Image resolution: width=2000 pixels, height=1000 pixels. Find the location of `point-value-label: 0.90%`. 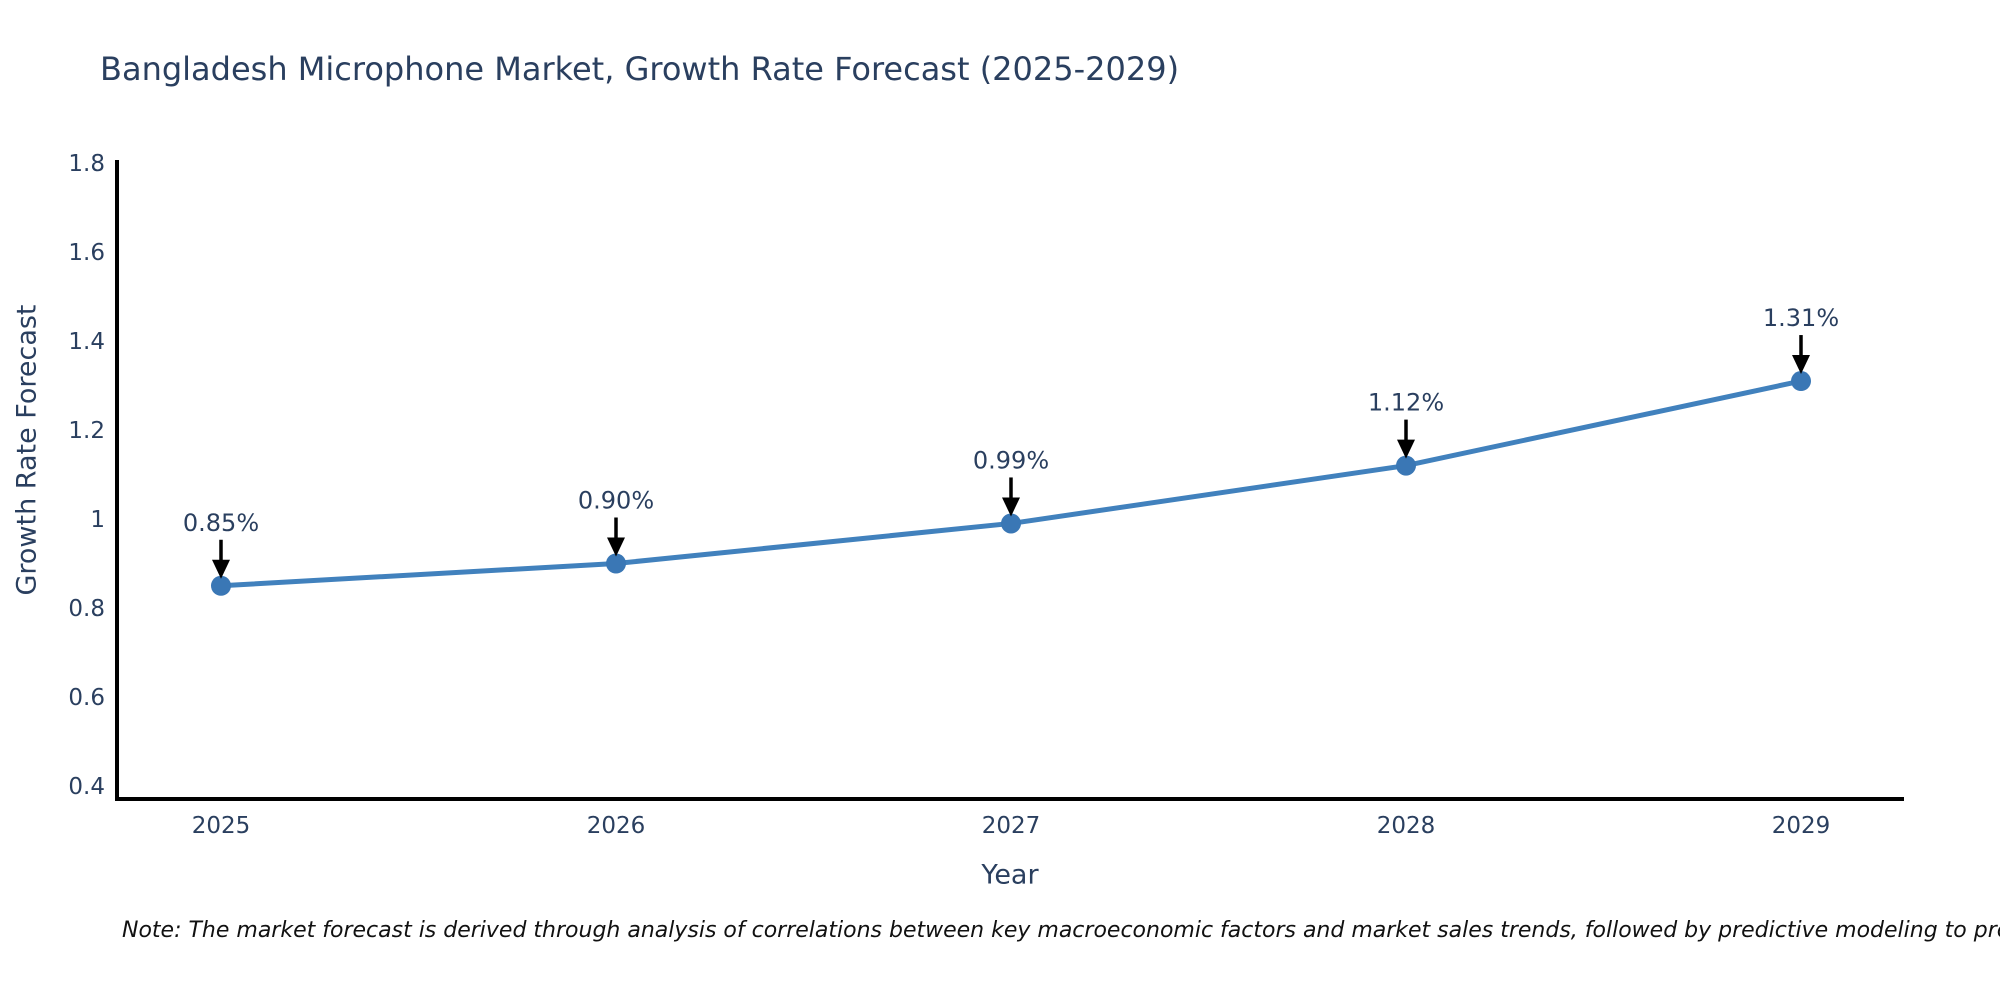

point-value-label: 0.90% is located at coordinates (616, 501).